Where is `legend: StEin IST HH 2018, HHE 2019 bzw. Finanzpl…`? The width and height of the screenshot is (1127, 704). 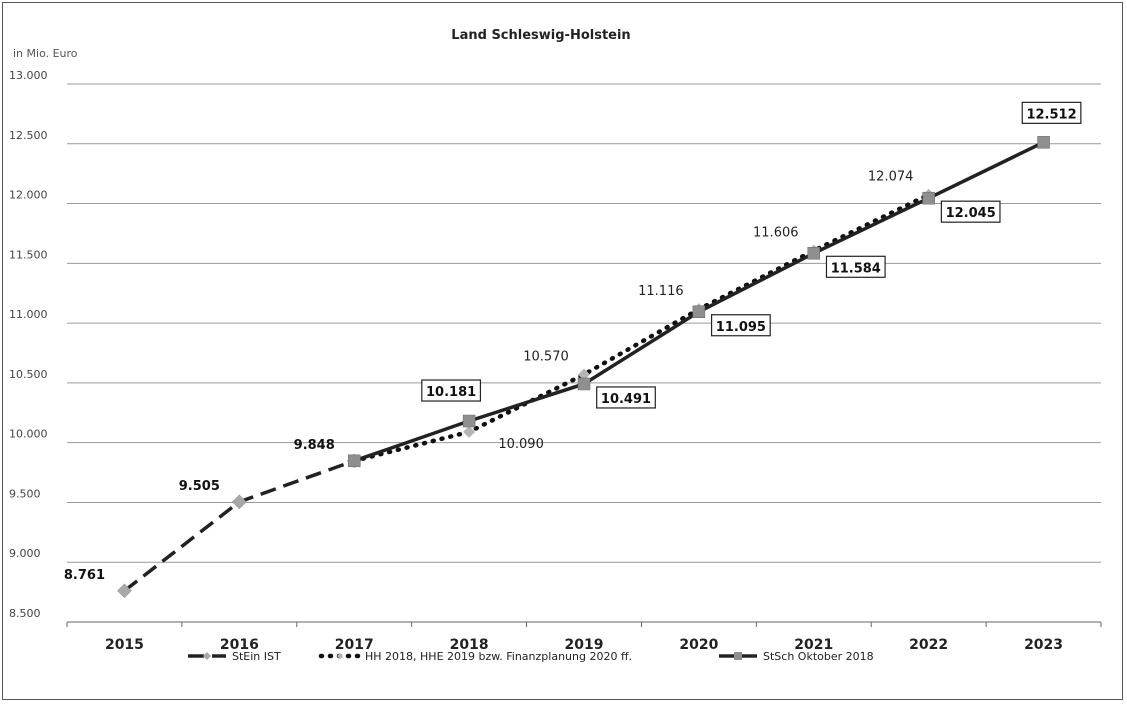
legend: StEin IST HH 2018, HHE 2019 bzw. Finanzpl… is located at coordinates (531, 656).